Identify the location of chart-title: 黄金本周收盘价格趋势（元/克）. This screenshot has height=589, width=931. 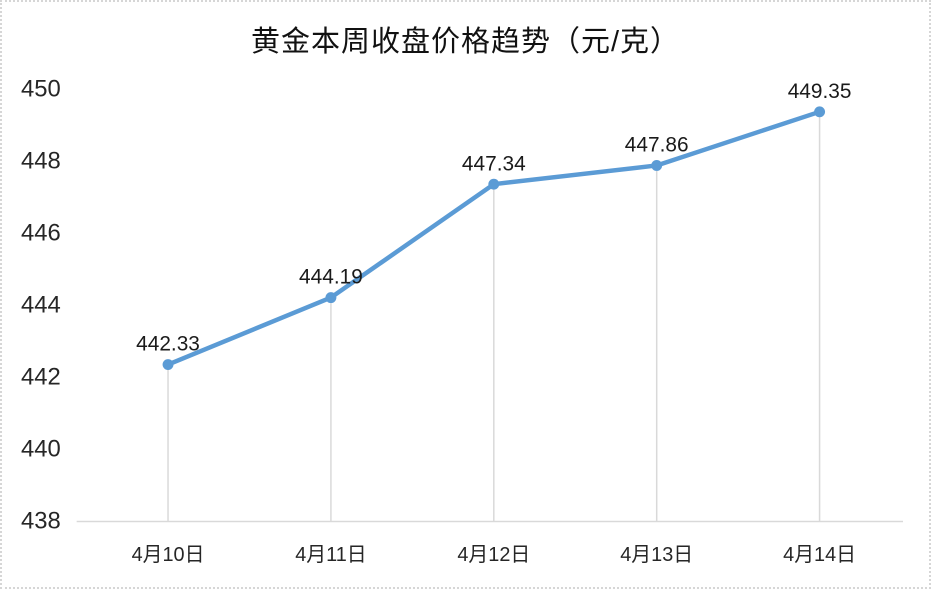
(465, 42).